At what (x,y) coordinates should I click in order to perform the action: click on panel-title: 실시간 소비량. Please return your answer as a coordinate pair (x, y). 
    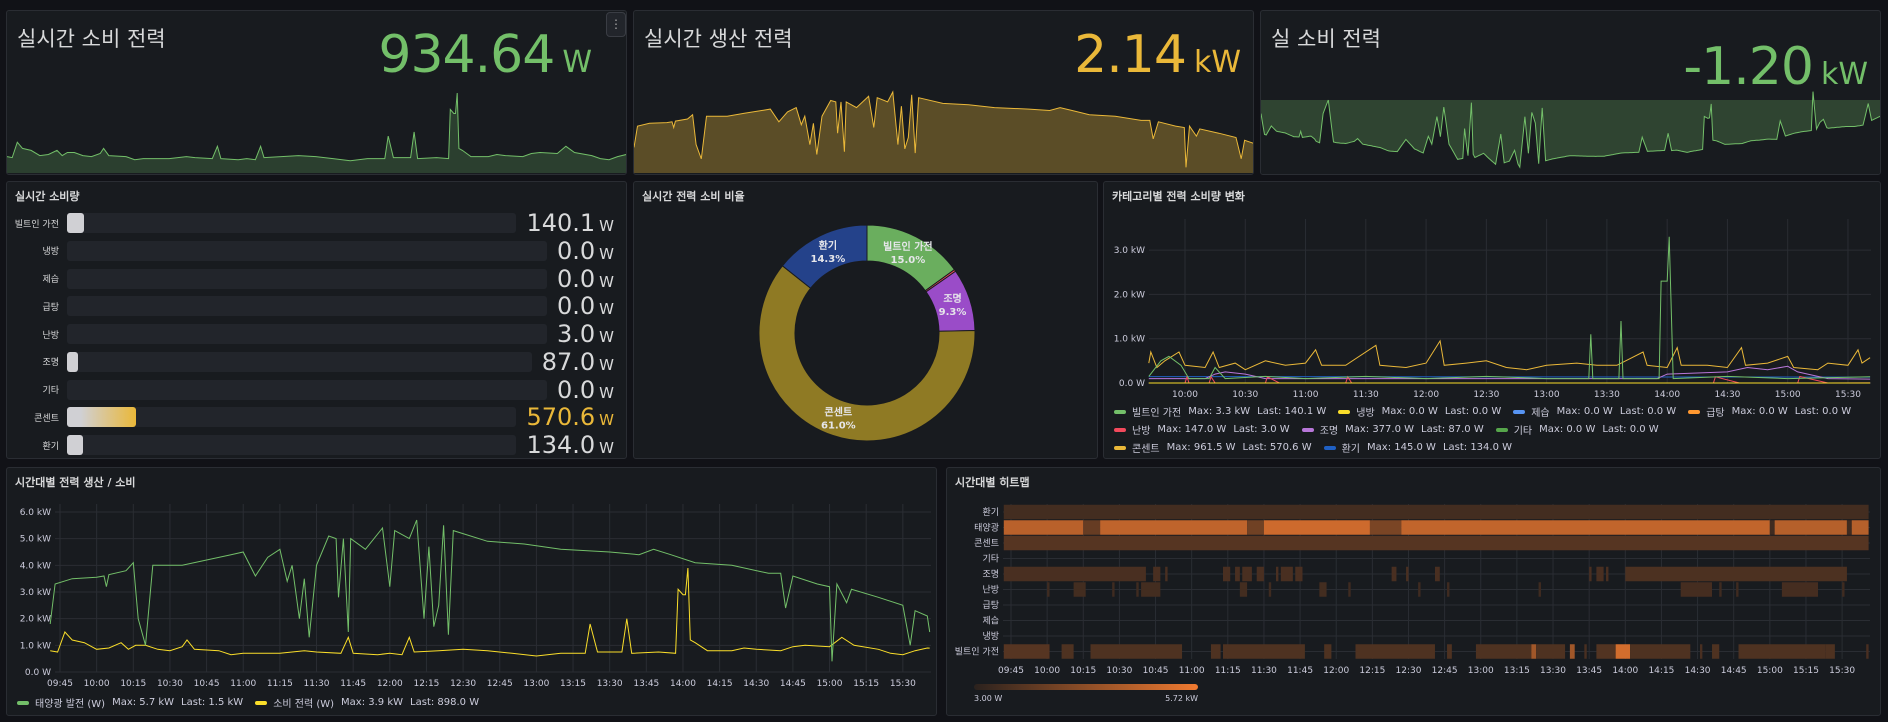
    Looking at the image, I should click on (47, 196).